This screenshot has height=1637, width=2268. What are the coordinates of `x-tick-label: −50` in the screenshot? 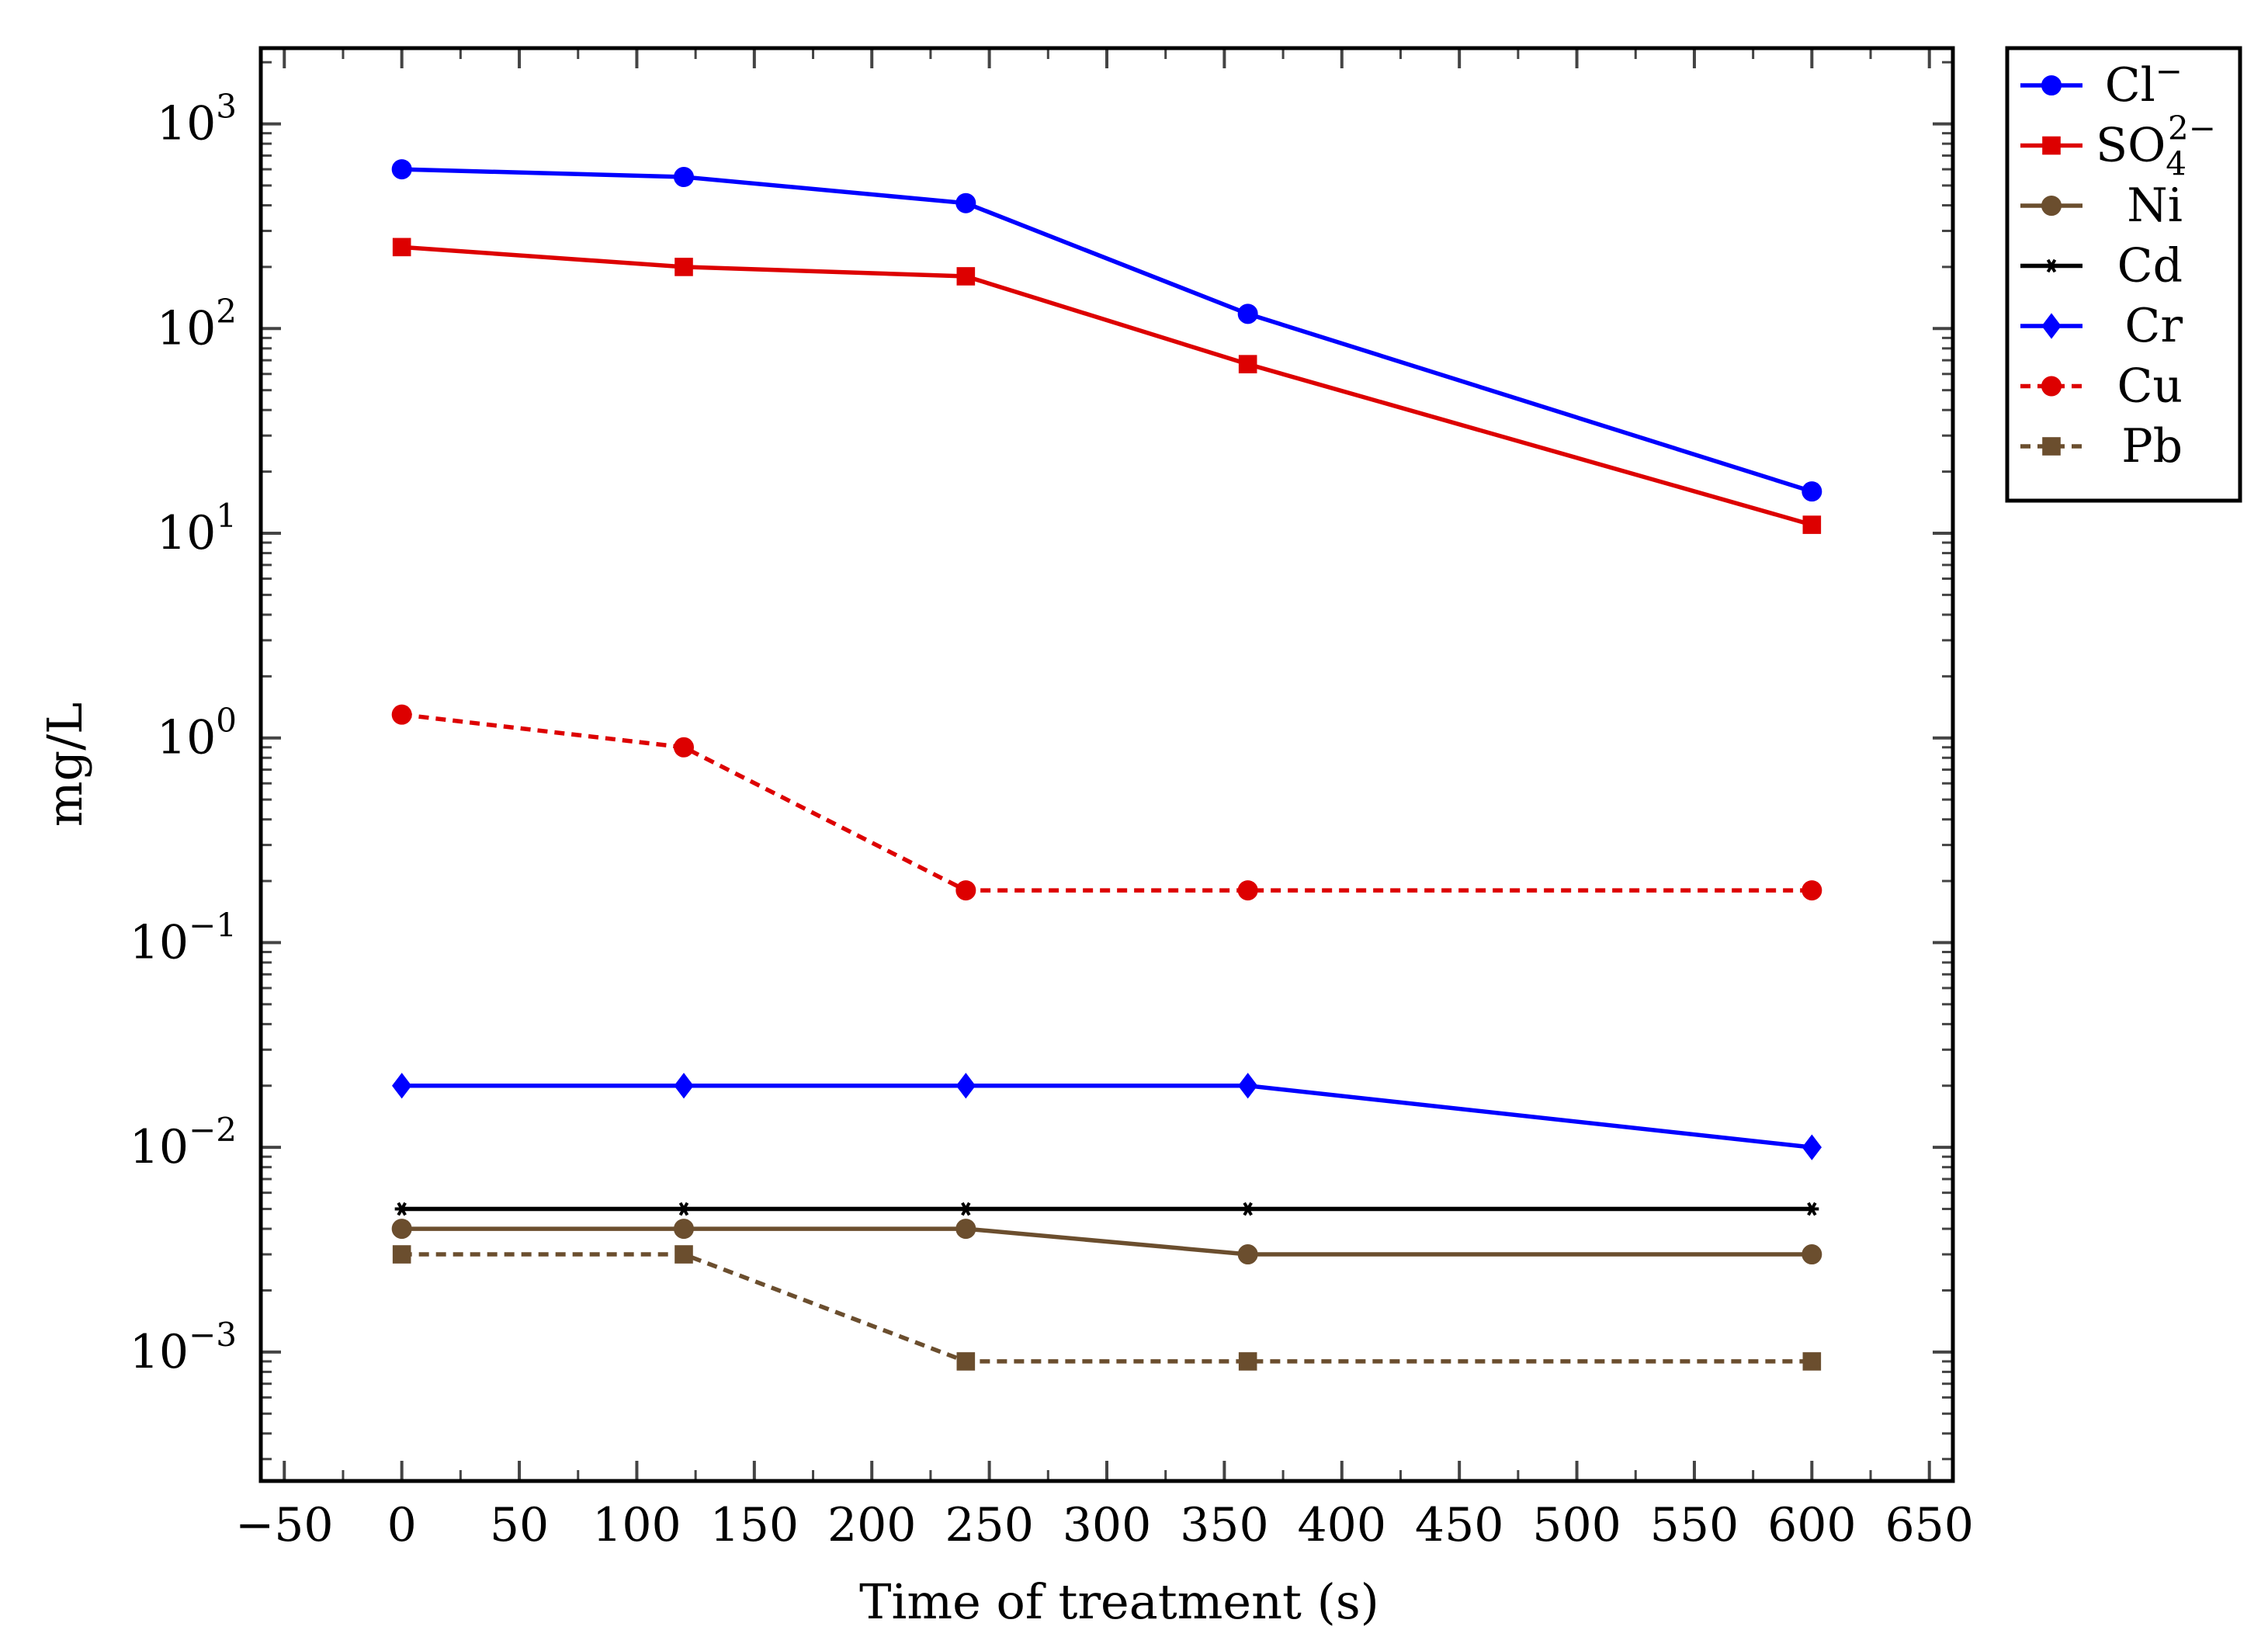 It's located at (284, 1525).